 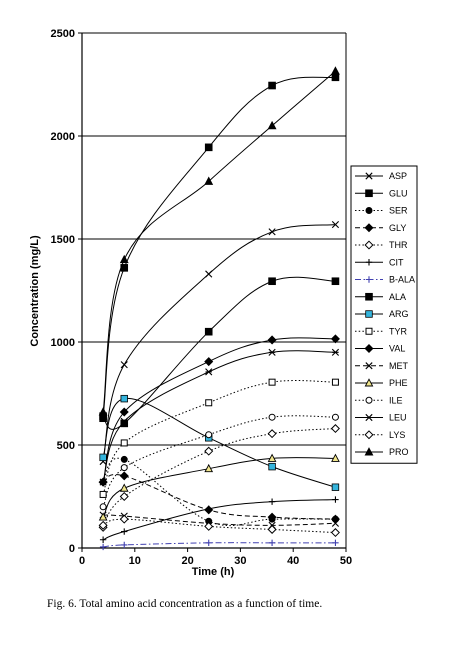 I want to click on x-tick-label: 30, so click(x=240, y=561).